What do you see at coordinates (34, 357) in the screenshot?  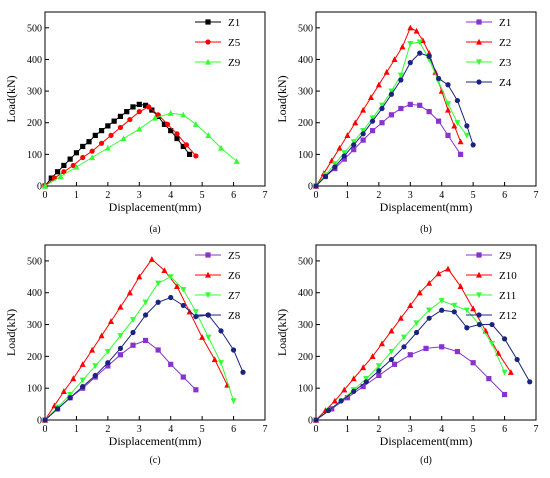 I see `y-tick-label: 200` at bounding box center [34, 357].